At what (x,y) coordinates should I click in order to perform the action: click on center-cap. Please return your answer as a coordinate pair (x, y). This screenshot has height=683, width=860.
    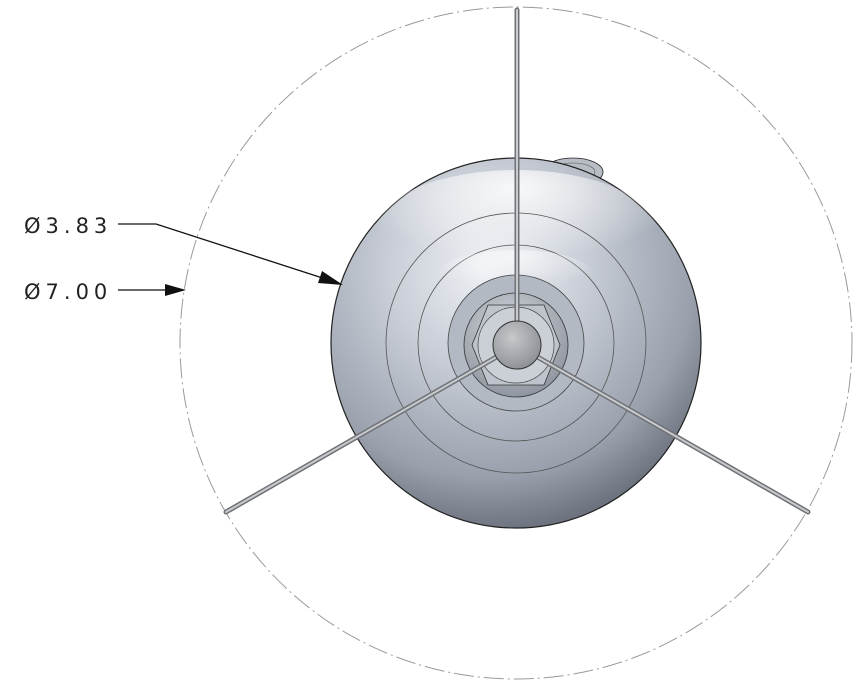
    Looking at the image, I should click on (517, 345).